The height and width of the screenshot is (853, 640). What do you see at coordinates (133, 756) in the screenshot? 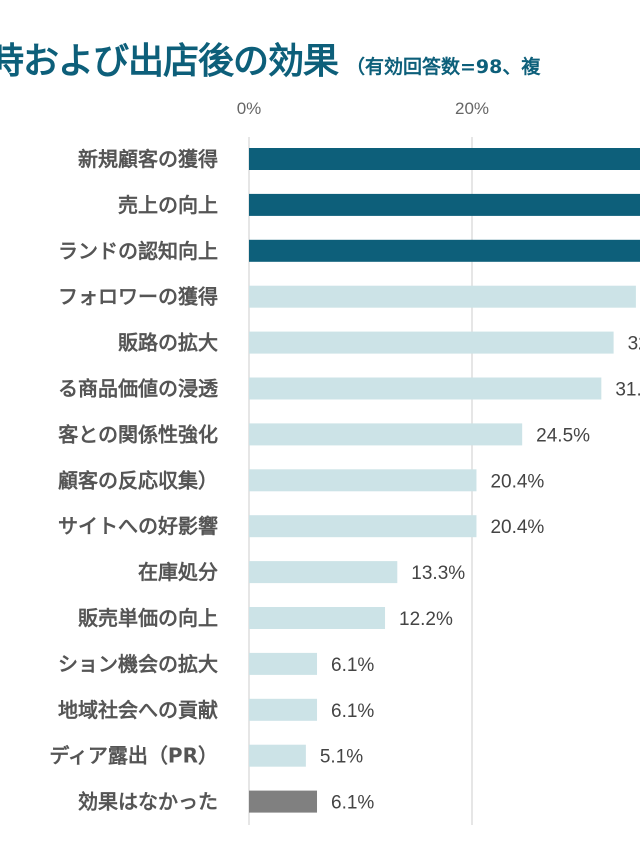
I see `category-label: ディア露出（PR）` at bounding box center [133, 756].